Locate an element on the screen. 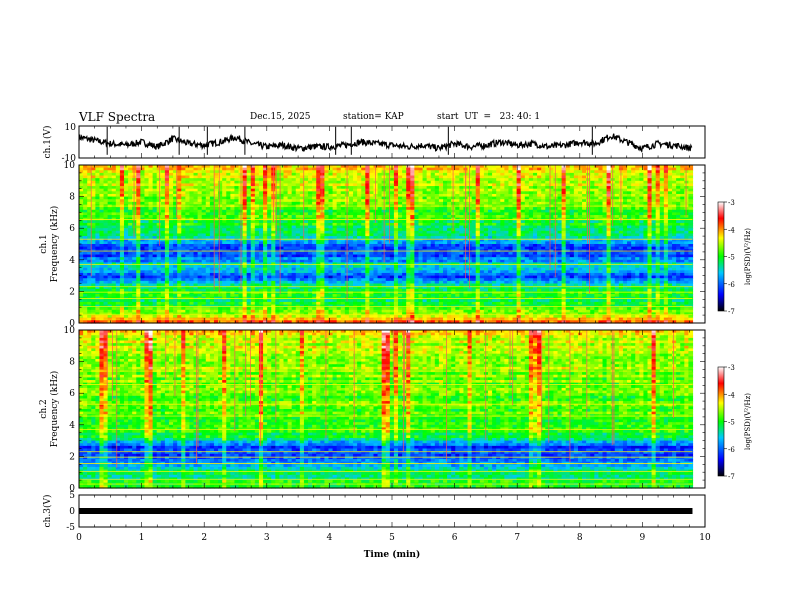 Image resolution: width=792 pixels, height=612 pixels. ch1-trace is located at coordinates (385, 143).